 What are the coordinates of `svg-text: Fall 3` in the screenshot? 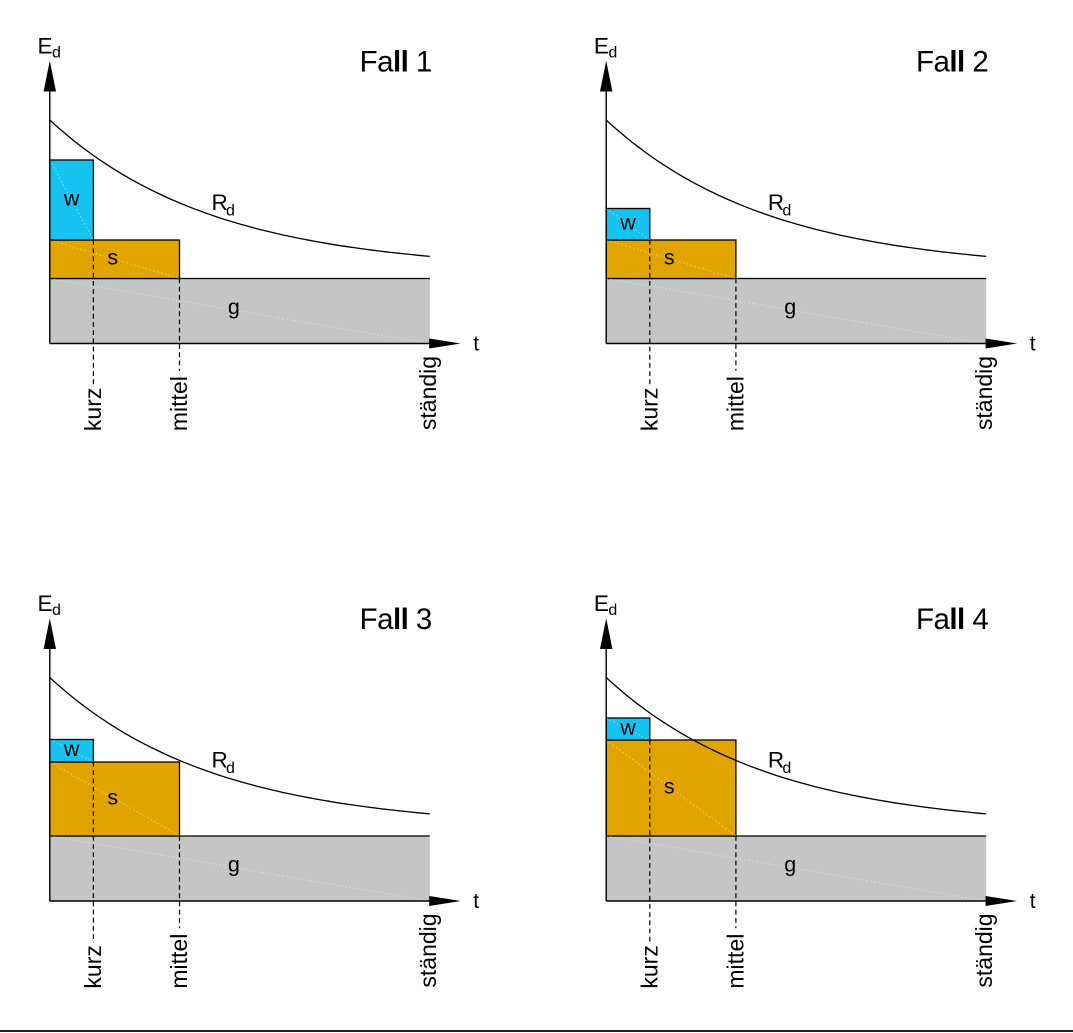 It's located at (396, 619).